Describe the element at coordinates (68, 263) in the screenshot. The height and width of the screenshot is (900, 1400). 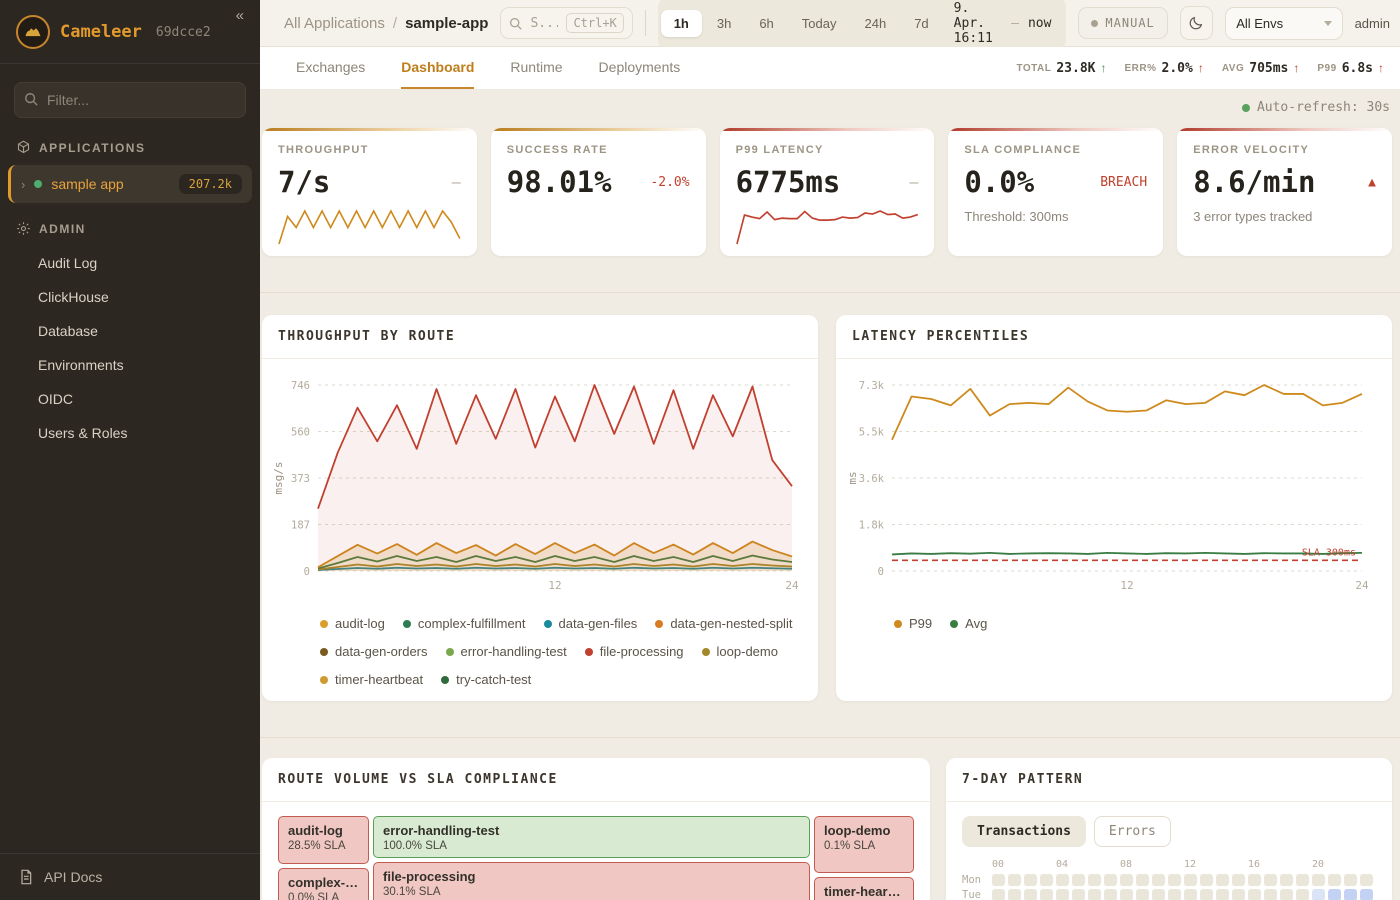
I see `sidebar-item-audit-log: Audit Log` at that location.